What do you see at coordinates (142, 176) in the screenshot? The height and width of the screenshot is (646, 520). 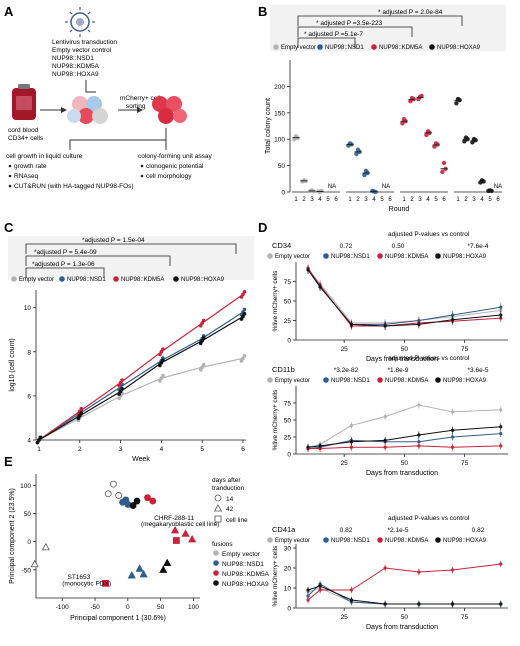 I see `bullet-icon` at bounding box center [142, 176].